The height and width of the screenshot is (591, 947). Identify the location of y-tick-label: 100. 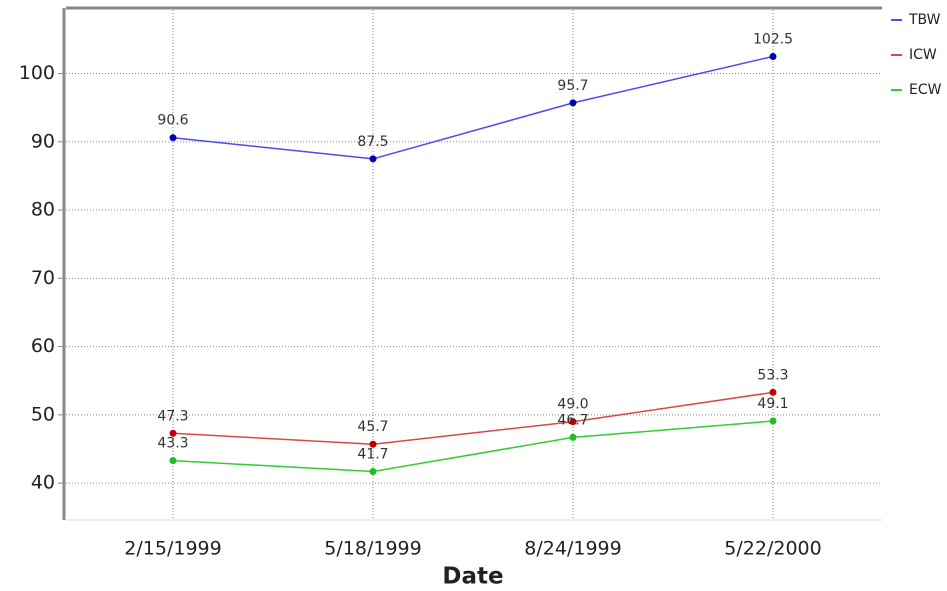
(37, 73).